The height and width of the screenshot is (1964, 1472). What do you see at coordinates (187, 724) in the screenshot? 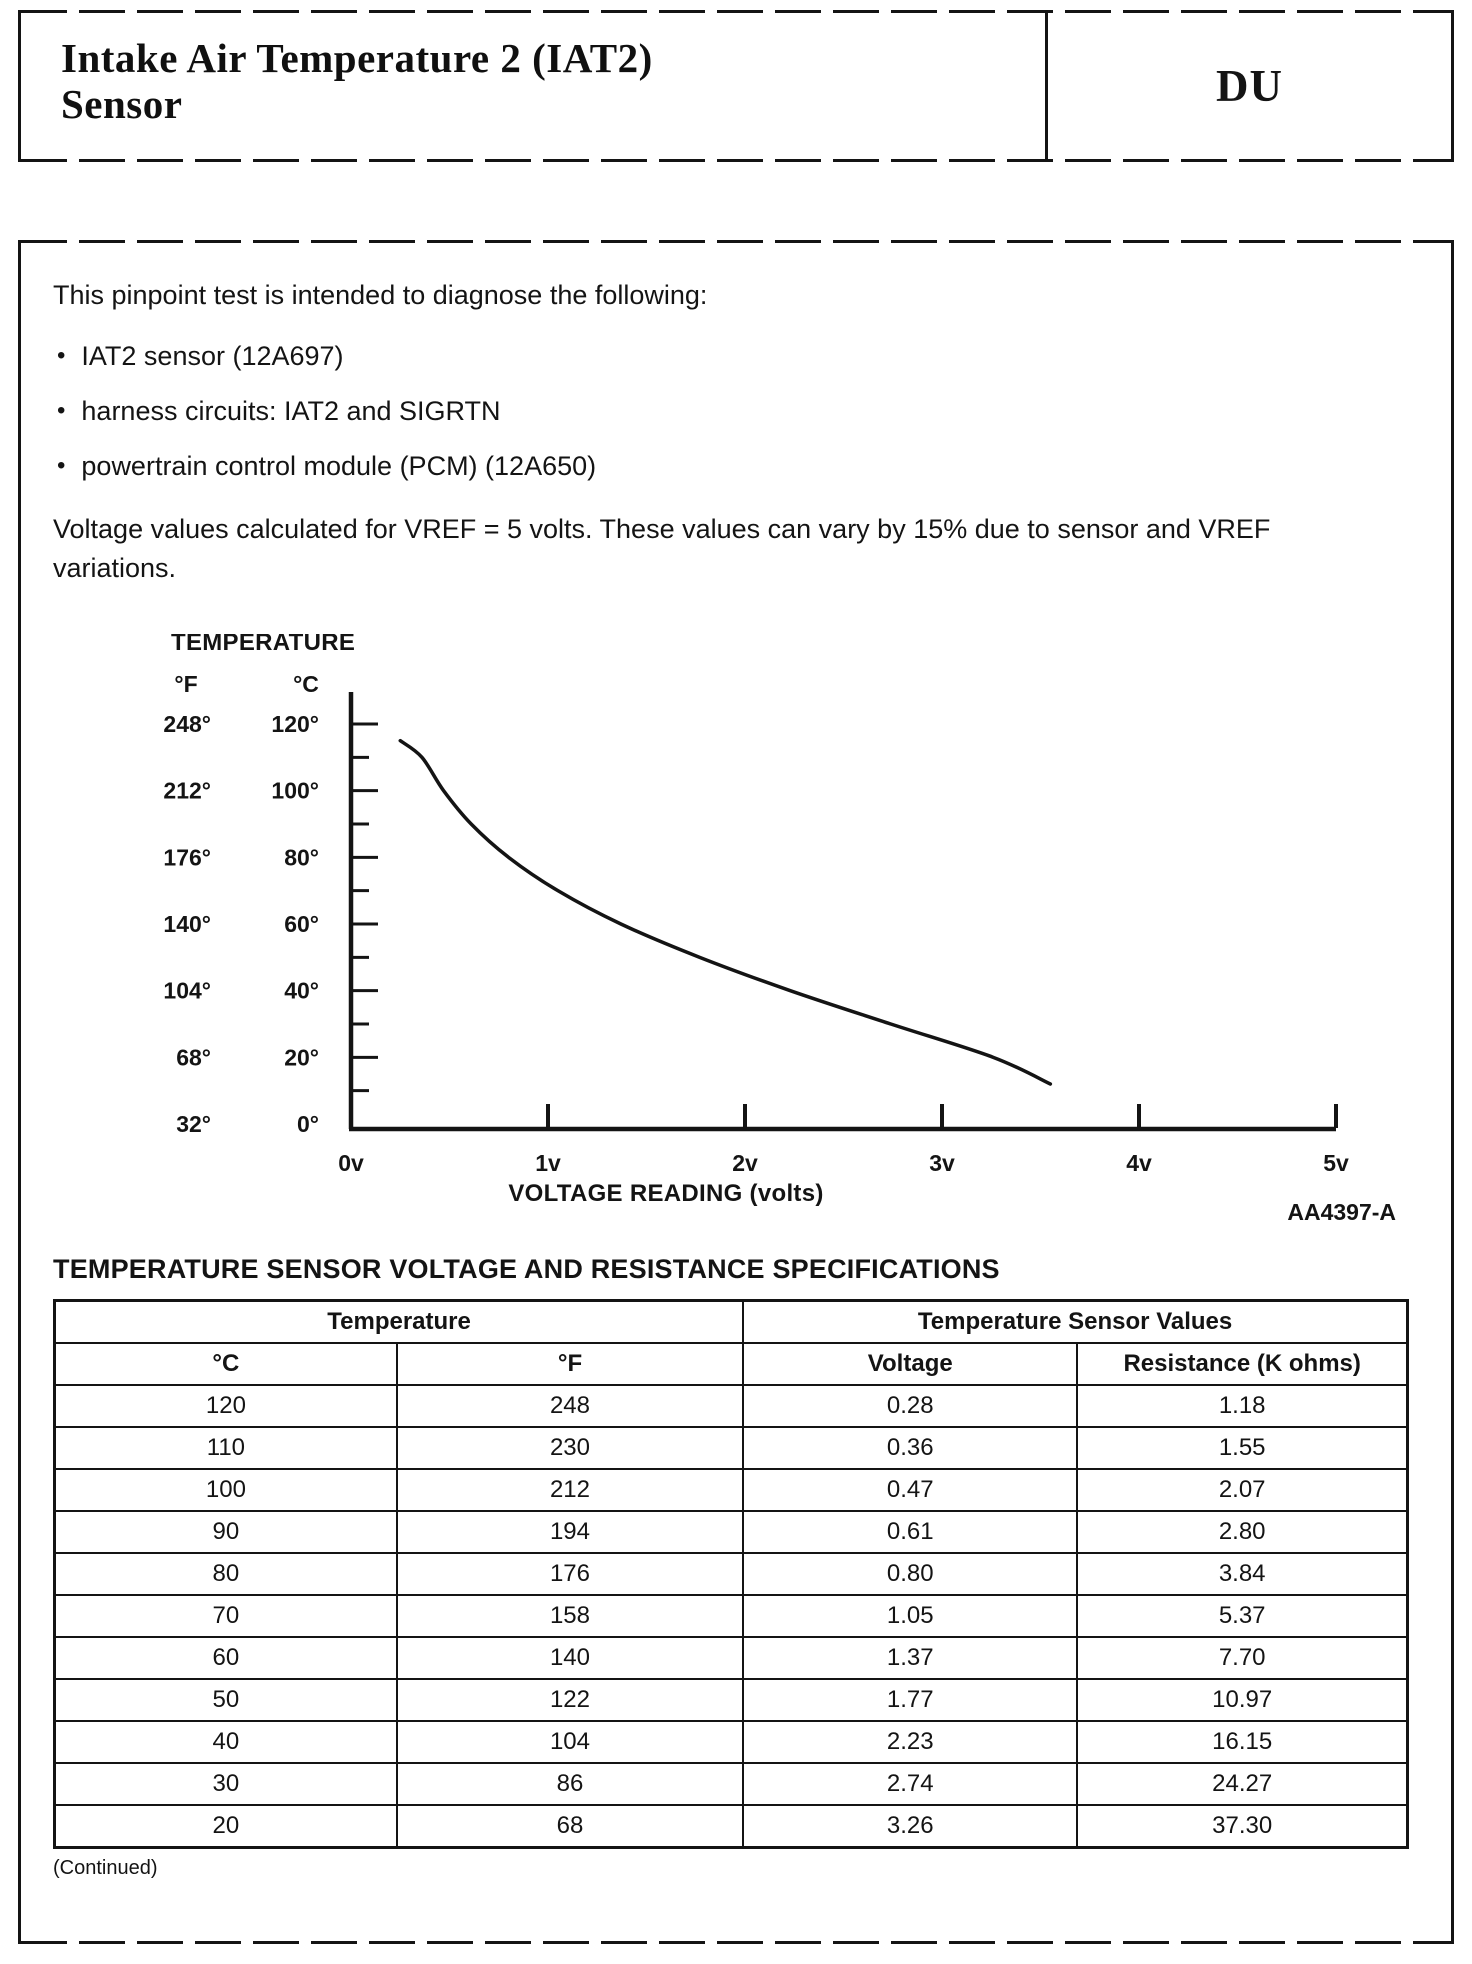
I see `y-tick-label-fahrenheit: 248°` at bounding box center [187, 724].